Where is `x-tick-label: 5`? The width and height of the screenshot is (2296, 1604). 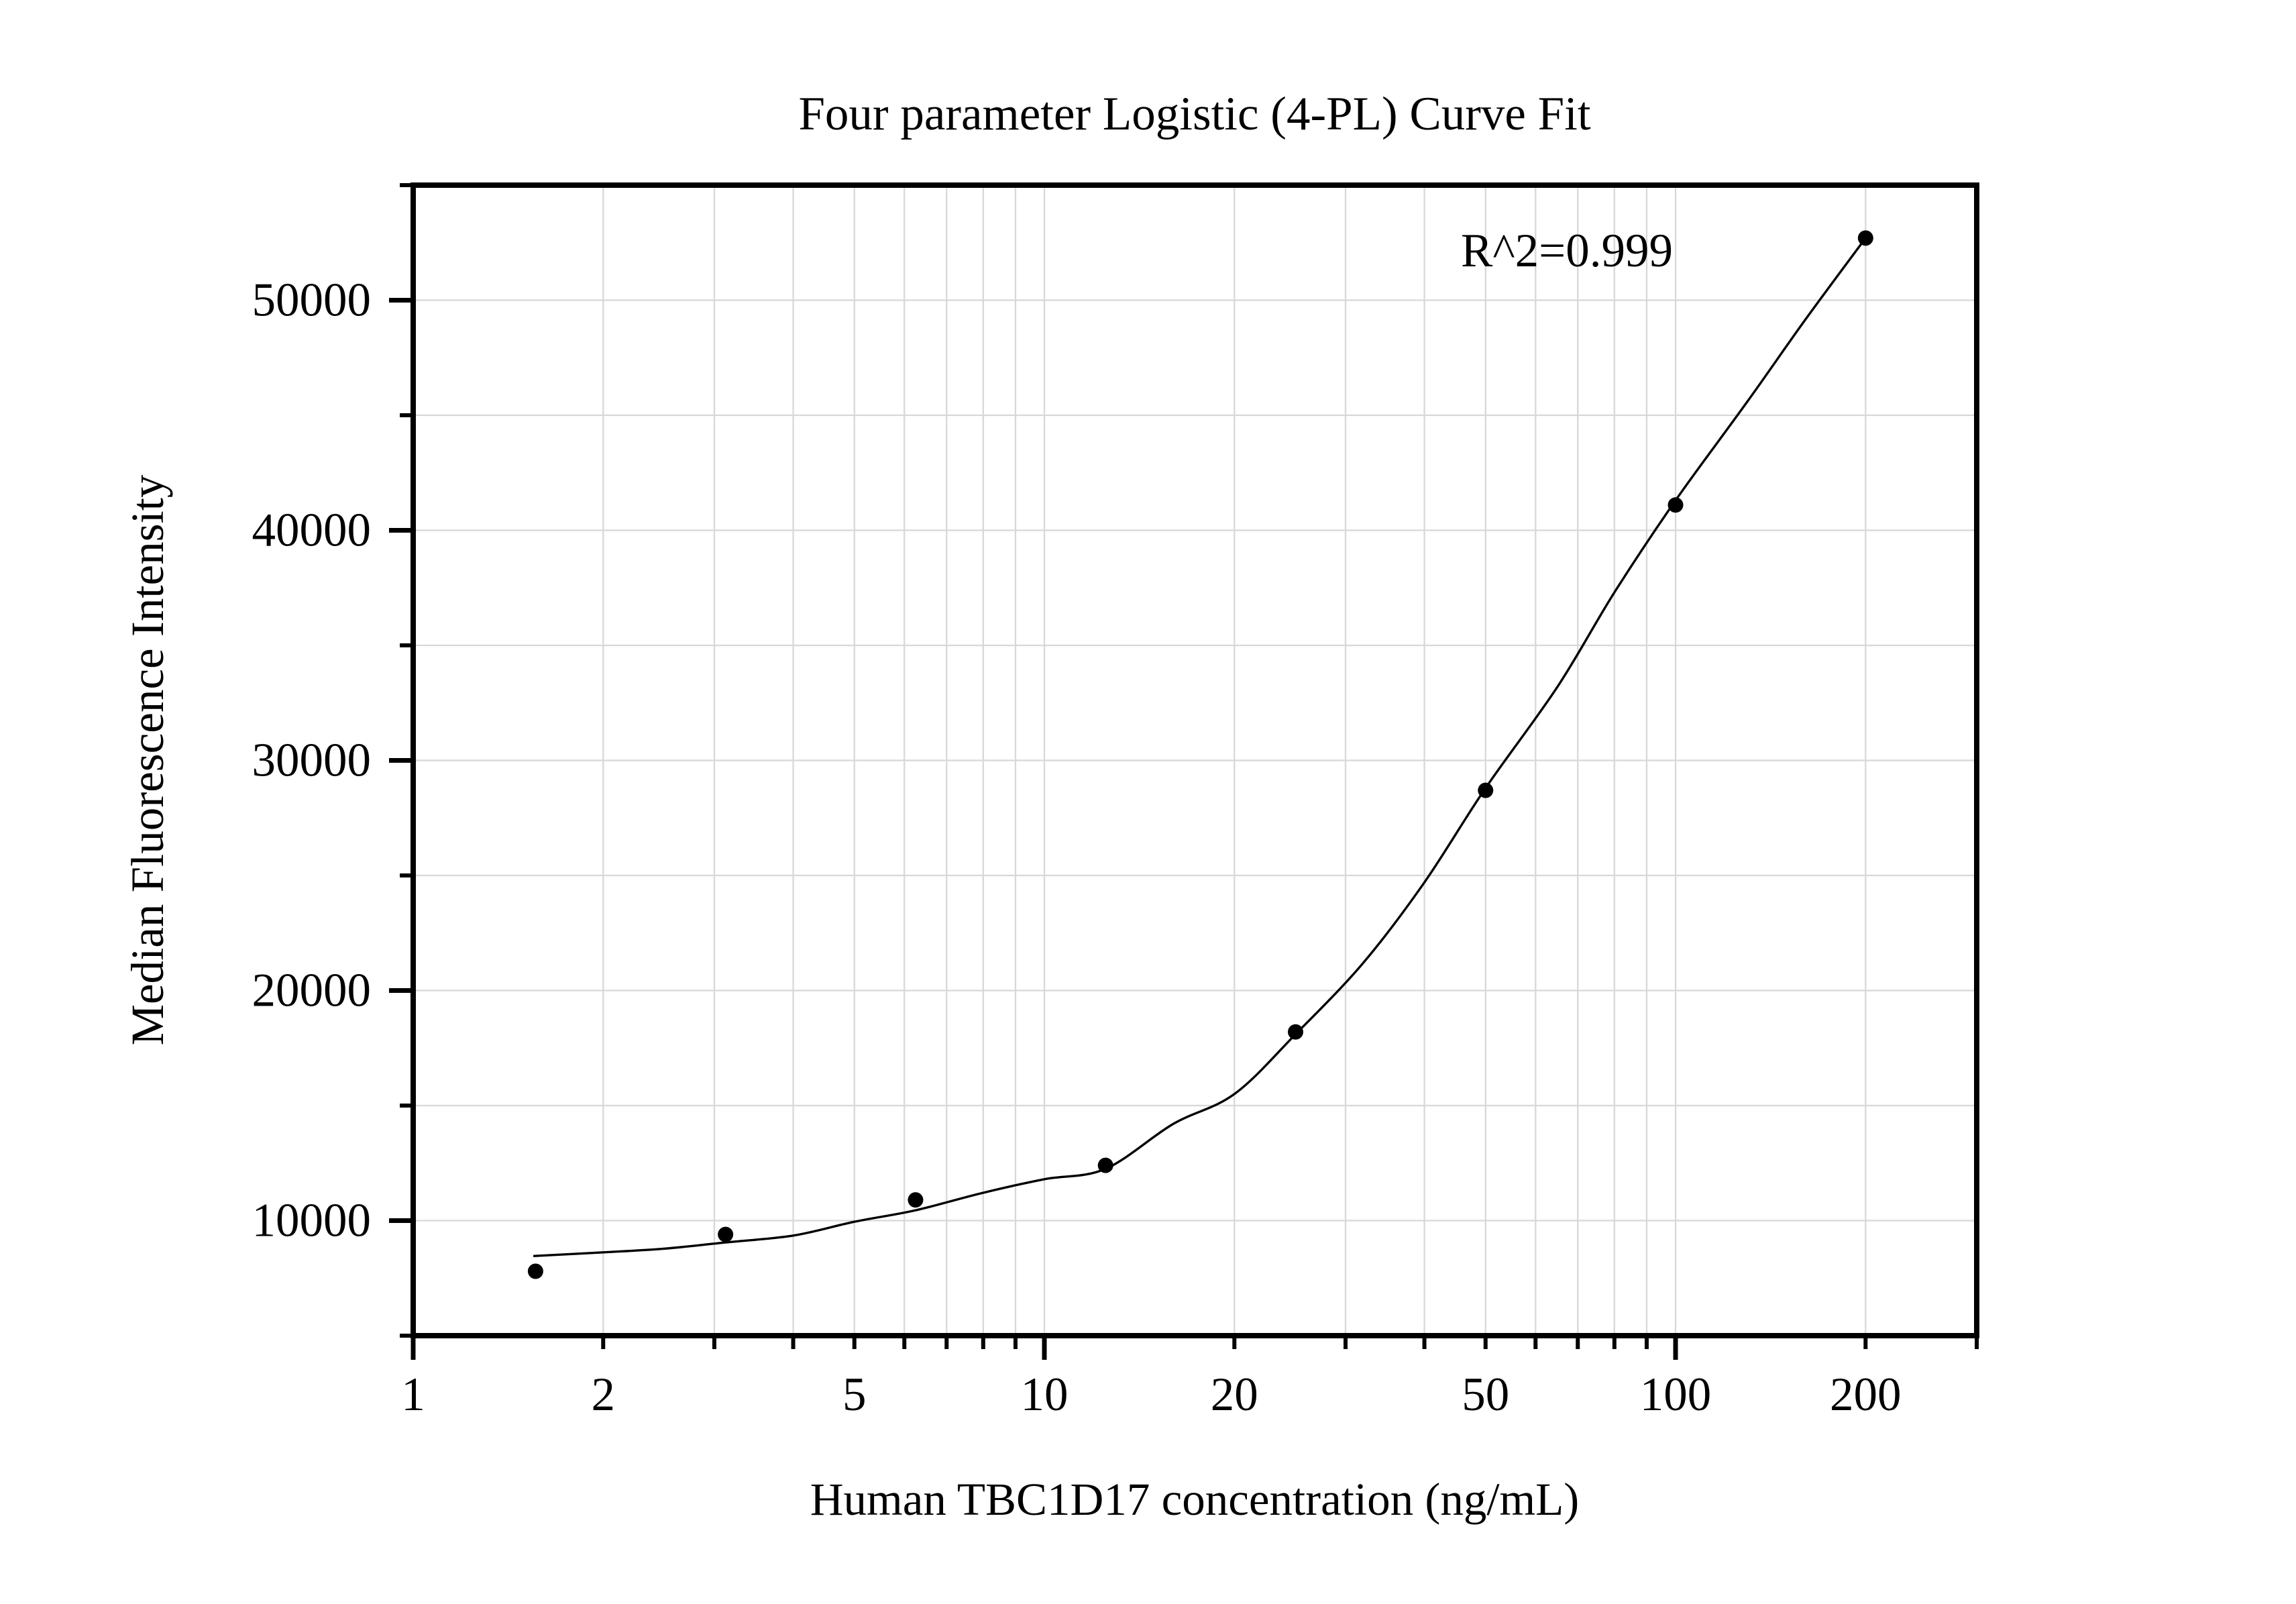 x-tick-label: 5 is located at coordinates (854, 1395).